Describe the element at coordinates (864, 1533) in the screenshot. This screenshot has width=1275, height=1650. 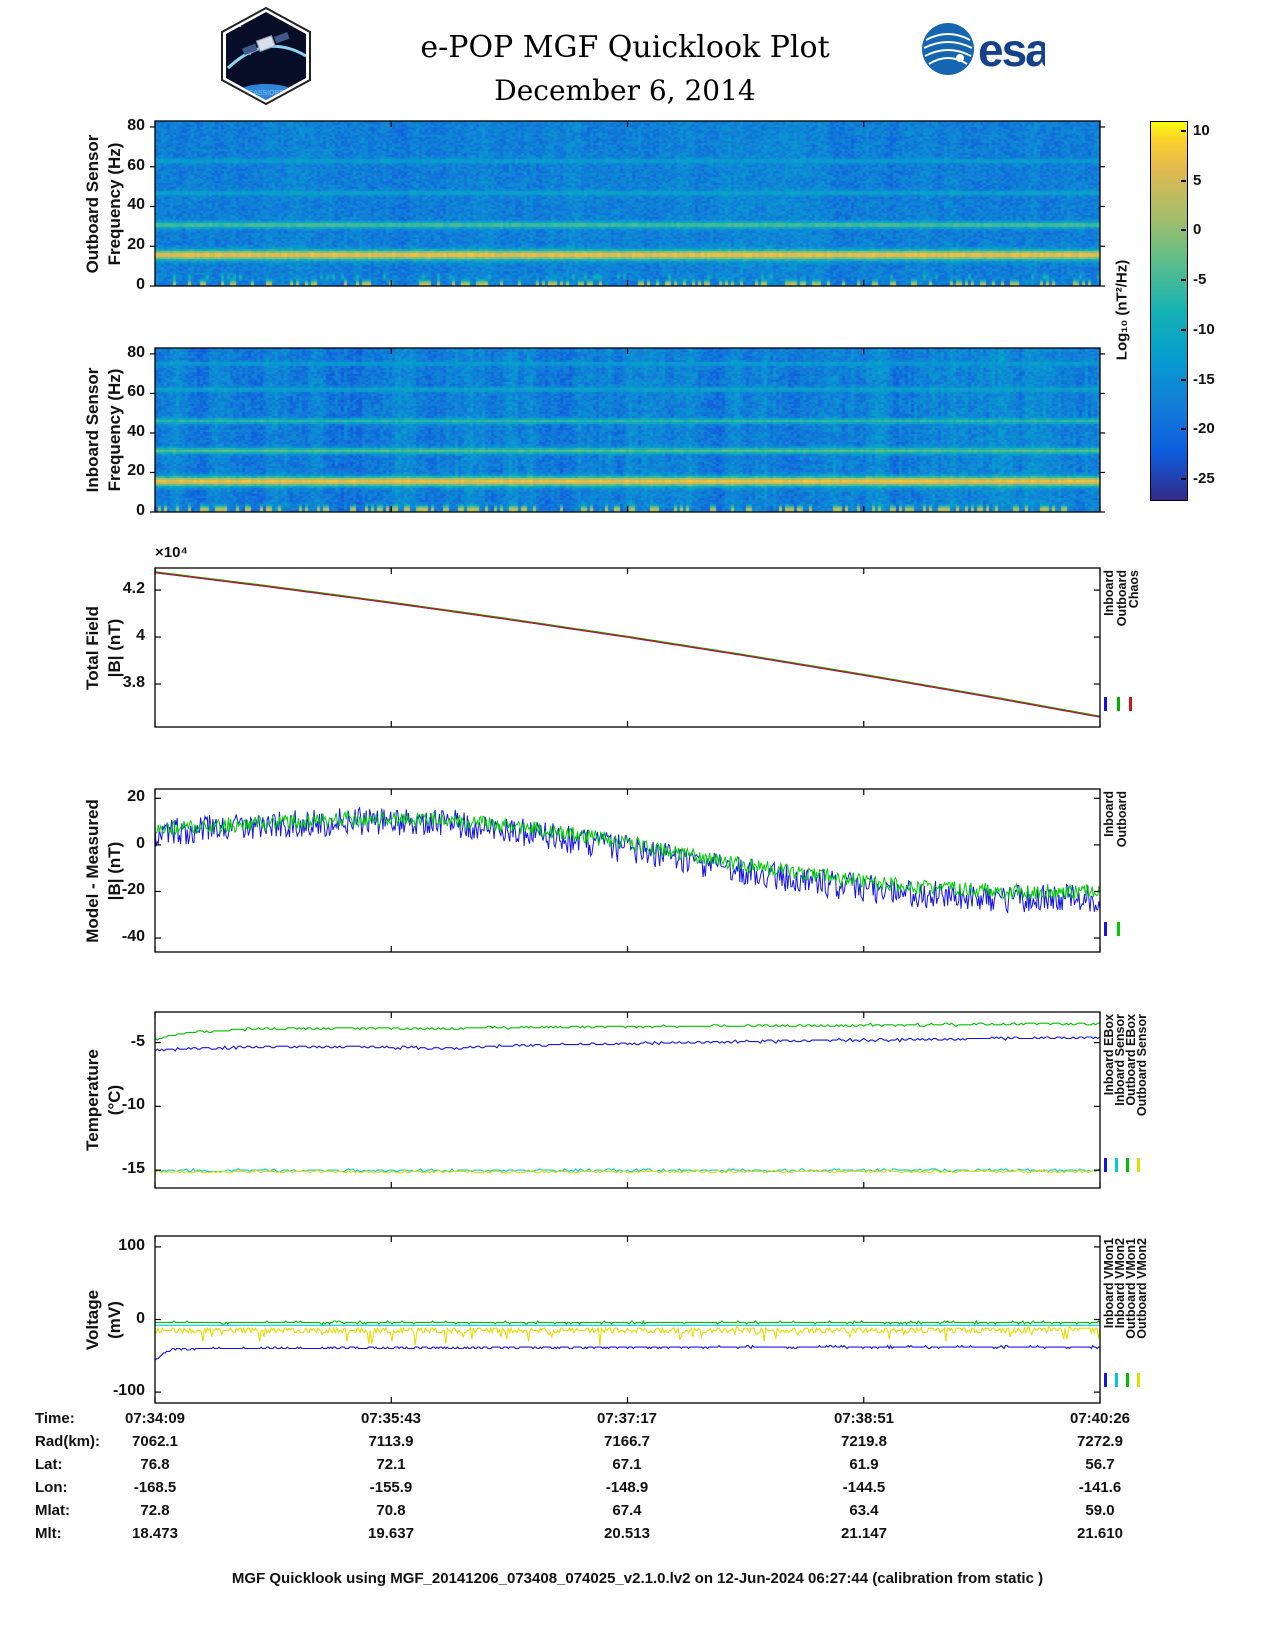
I see `mlt-value: 21.147` at that location.